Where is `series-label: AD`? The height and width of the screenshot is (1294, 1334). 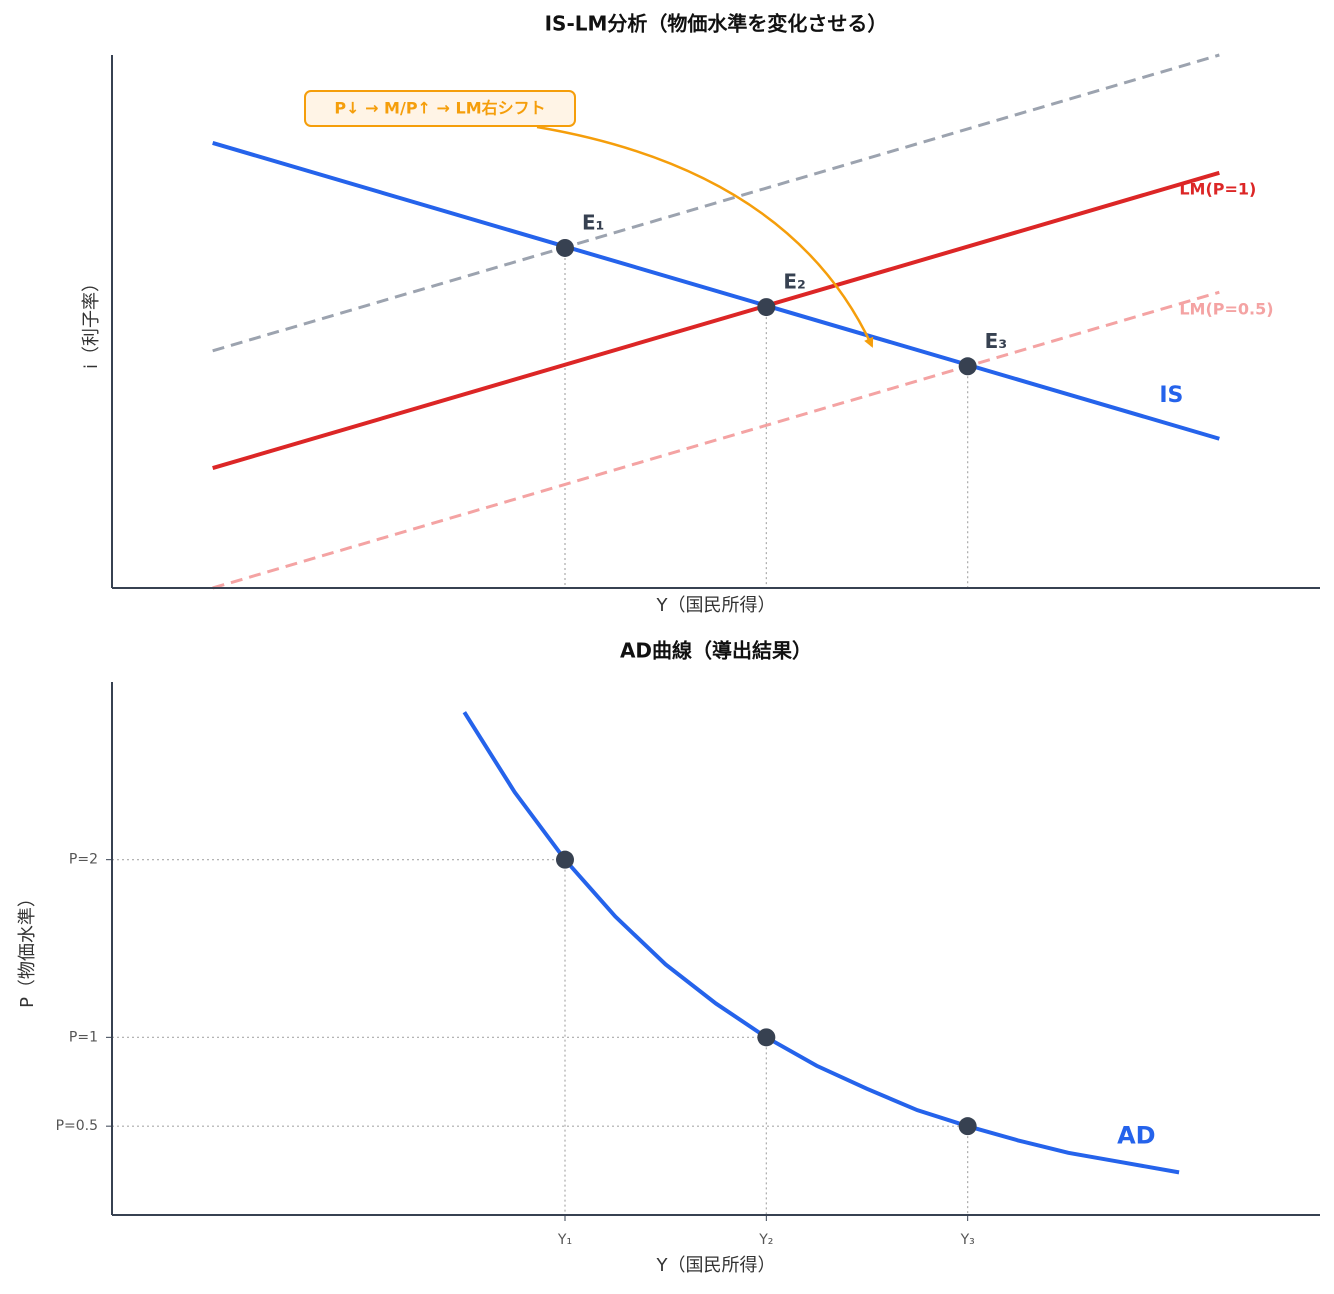 series-label: AD is located at coordinates (1136, 1135).